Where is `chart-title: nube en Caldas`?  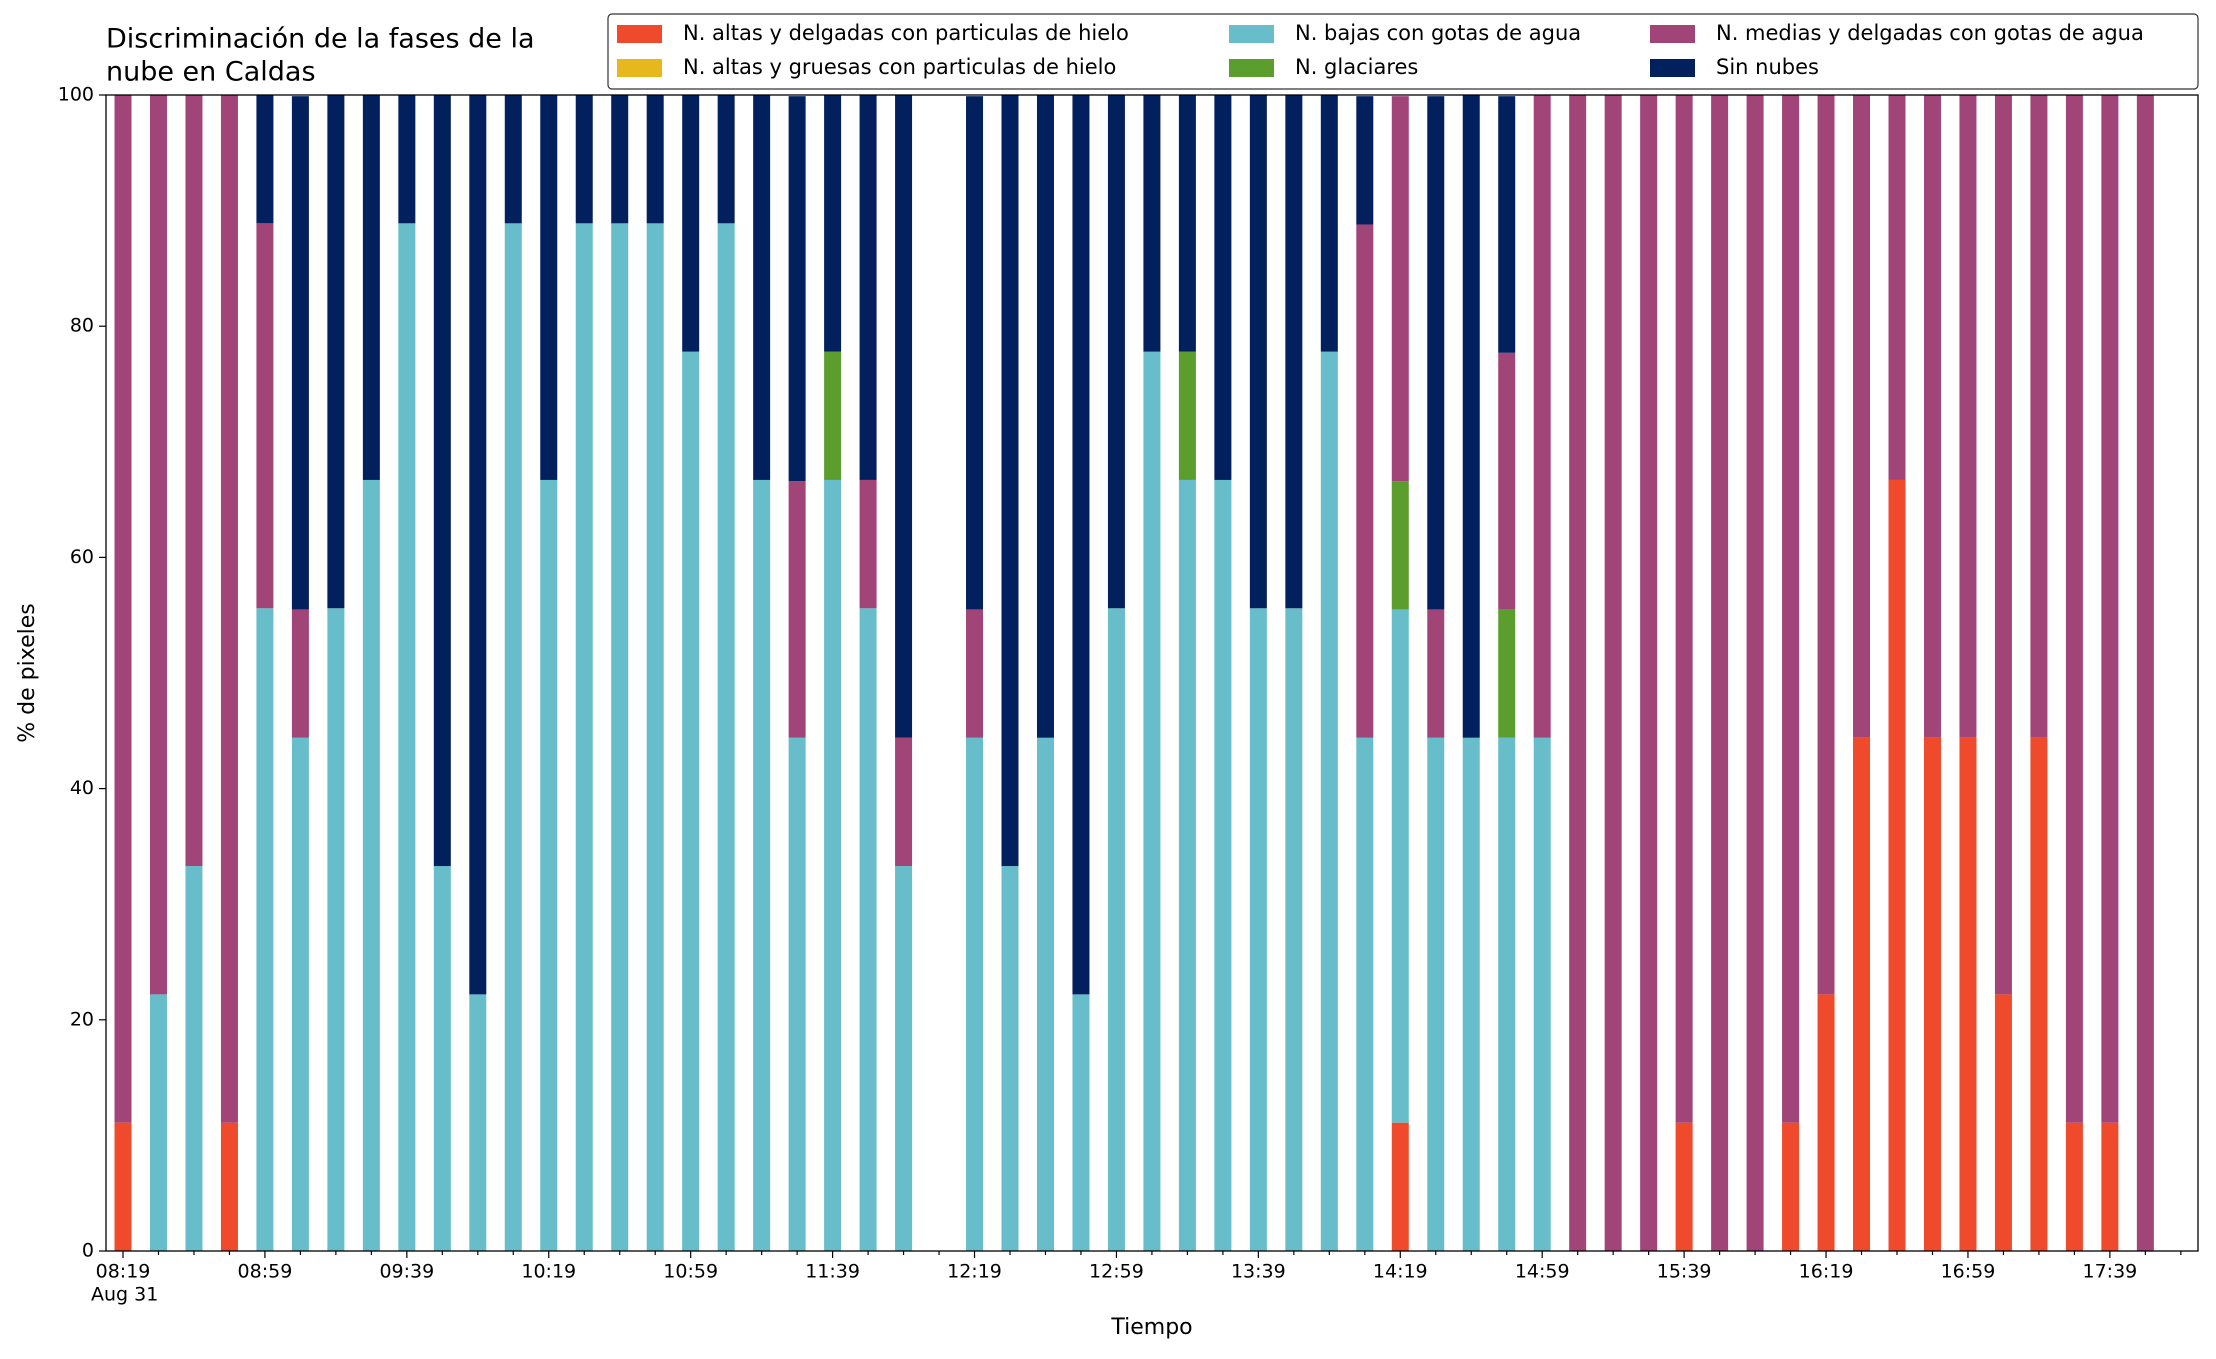 chart-title: nube en Caldas is located at coordinates (211, 72).